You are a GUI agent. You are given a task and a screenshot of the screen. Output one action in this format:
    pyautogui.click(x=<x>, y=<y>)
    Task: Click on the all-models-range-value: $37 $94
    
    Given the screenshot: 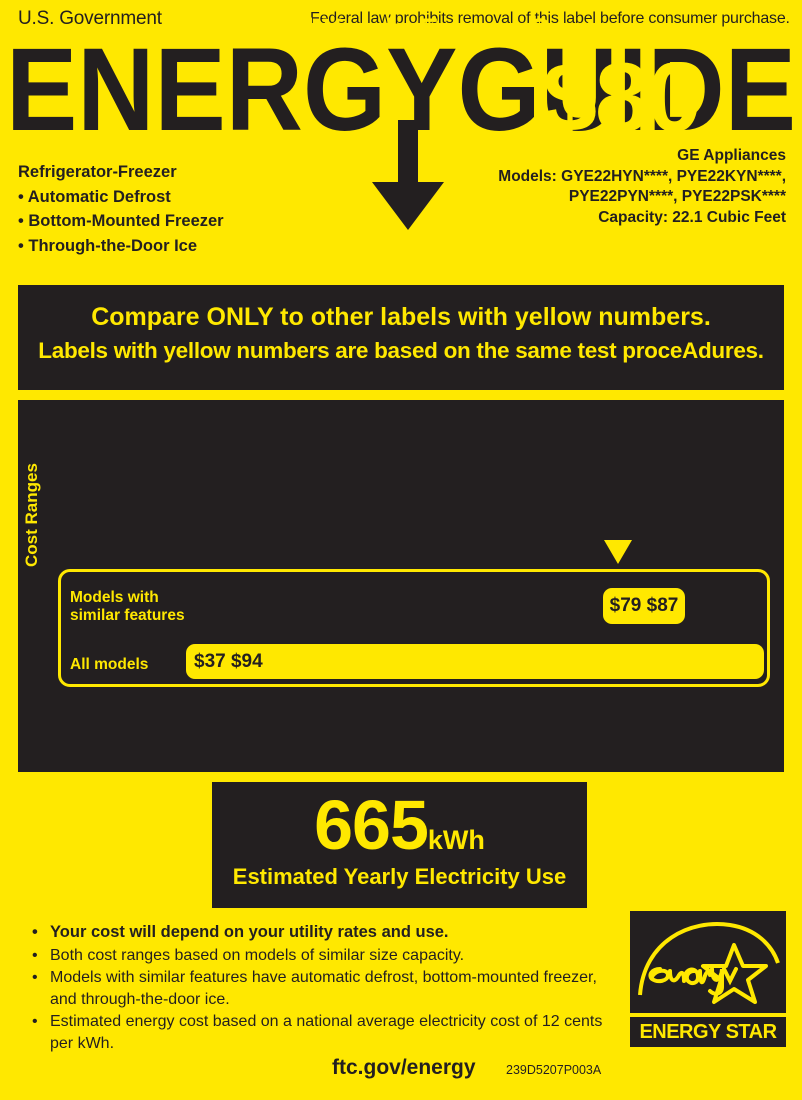 What is the action you would take?
    pyautogui.click(x=228, y=661)
    